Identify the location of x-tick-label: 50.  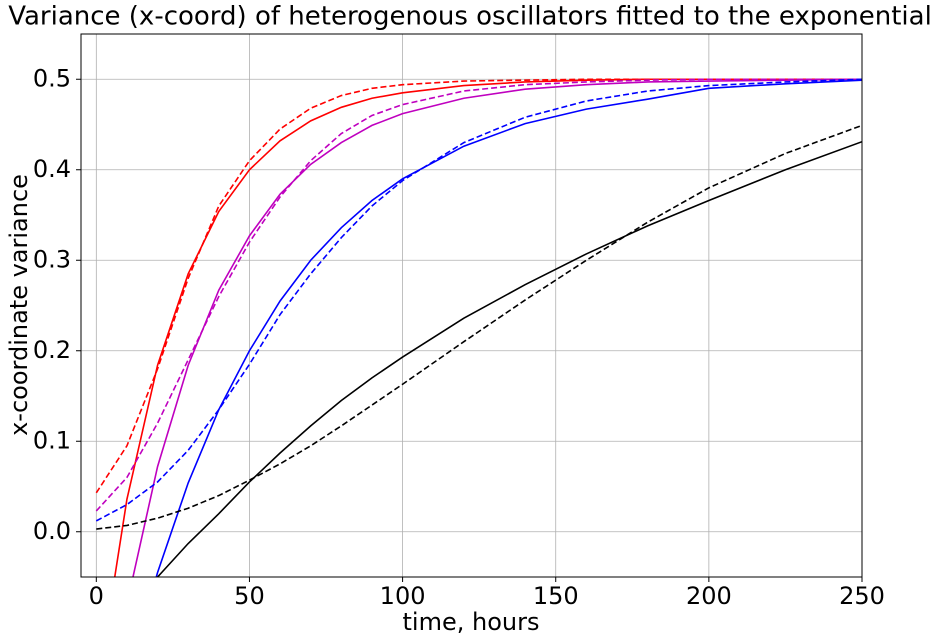
(249, 596).